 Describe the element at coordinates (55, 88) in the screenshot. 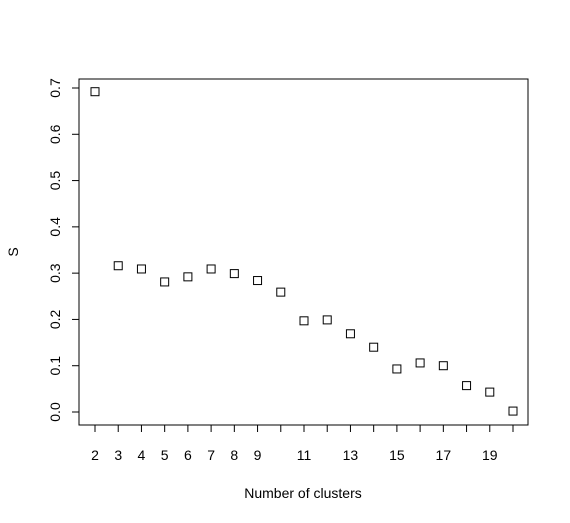

I see `y-tick-label: 0.7` at that location.